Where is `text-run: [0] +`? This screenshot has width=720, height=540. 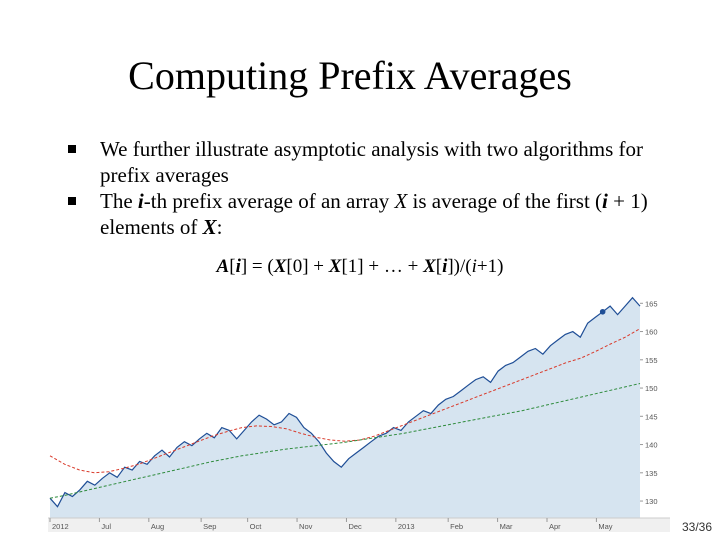 text-run: [0] + is located at coordinates (307, 266).